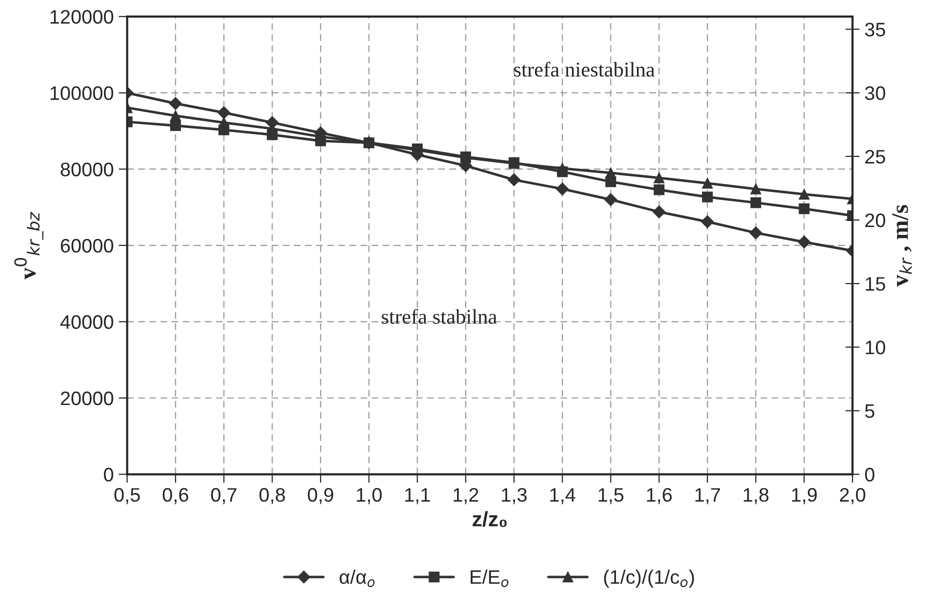  What do you see at coordinates (417, 496) in the screenshot?
I see `x-tick-label: 1,1` at bounding box center [417, 496].